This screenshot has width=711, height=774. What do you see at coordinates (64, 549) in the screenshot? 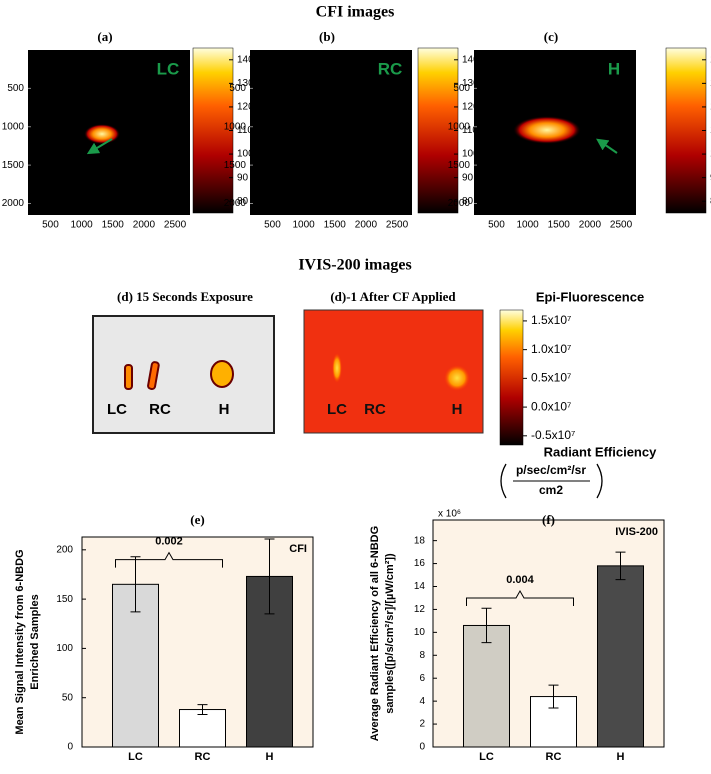
I see `y-tick-label: 200` at bounding box center [64, 549].